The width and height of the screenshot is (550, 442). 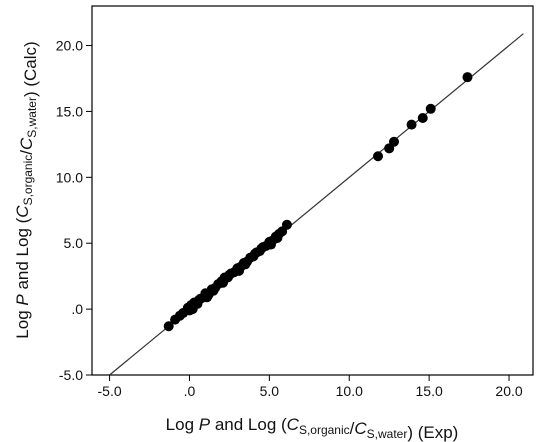 I want to click on x-tick-label: .0, so click(x=190, y=391).